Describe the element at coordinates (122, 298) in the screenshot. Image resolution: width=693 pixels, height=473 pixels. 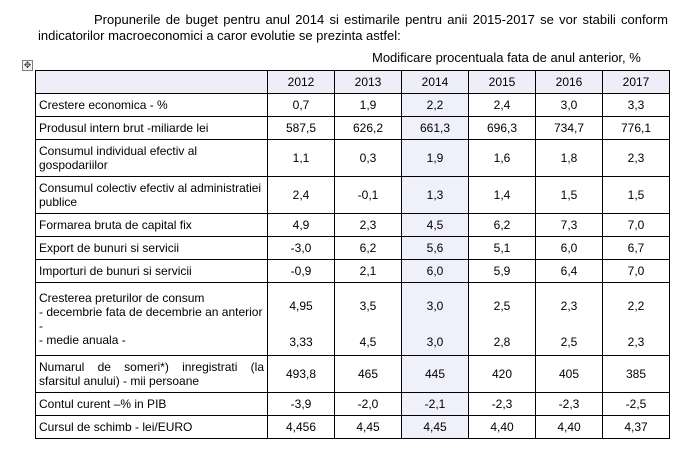
I see `prices-label-main: Cresterea preturilor de consum` at that location.